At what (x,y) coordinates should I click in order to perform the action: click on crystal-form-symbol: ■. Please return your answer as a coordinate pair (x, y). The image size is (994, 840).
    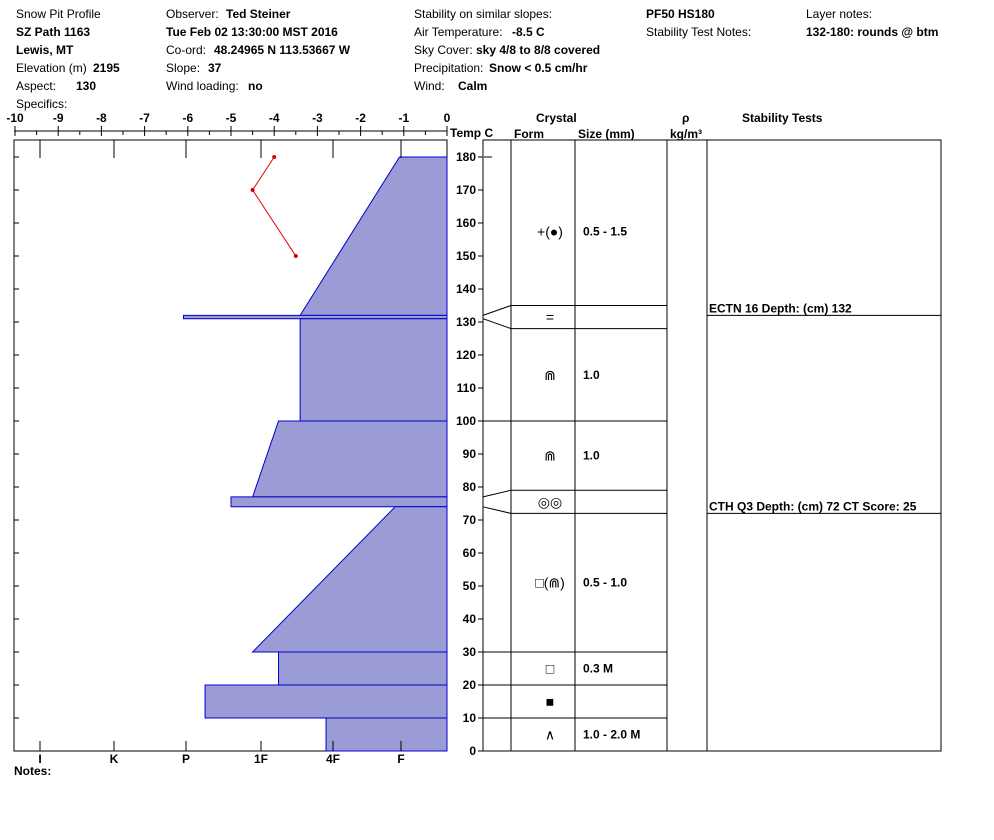
    Looking at the image, I should click on (550, 702).